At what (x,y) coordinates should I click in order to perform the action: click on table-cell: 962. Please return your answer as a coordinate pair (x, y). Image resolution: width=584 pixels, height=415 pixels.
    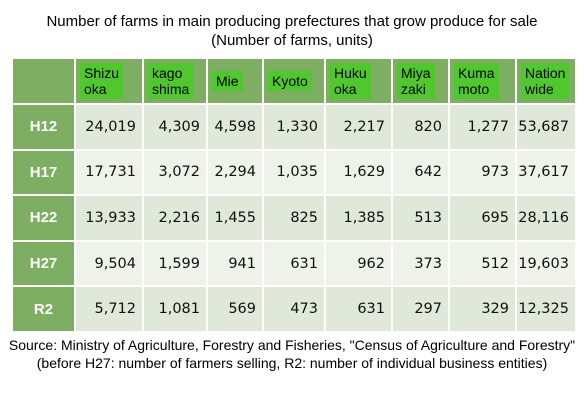
    Looking at the image, I should click on (358, 263).